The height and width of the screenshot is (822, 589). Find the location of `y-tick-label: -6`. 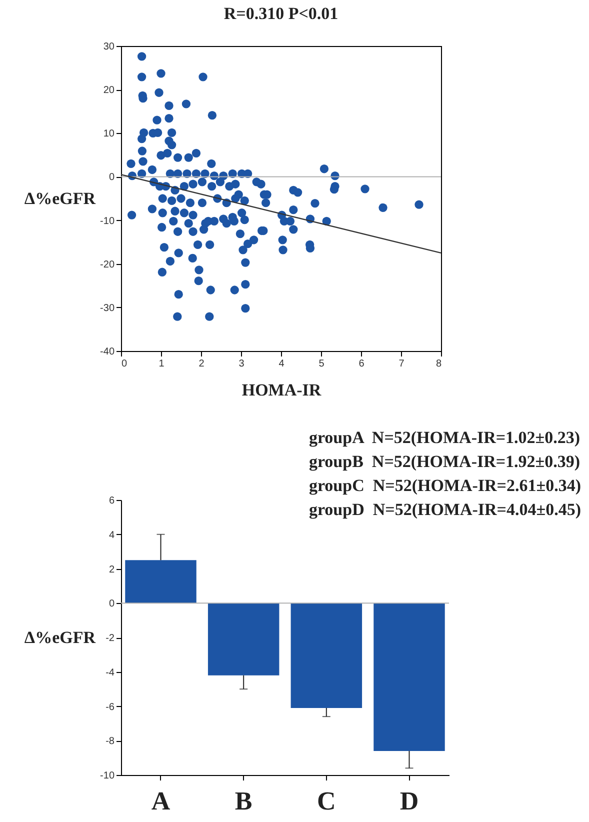

y-tick-label: -6 is located at coordinates (110, 707).